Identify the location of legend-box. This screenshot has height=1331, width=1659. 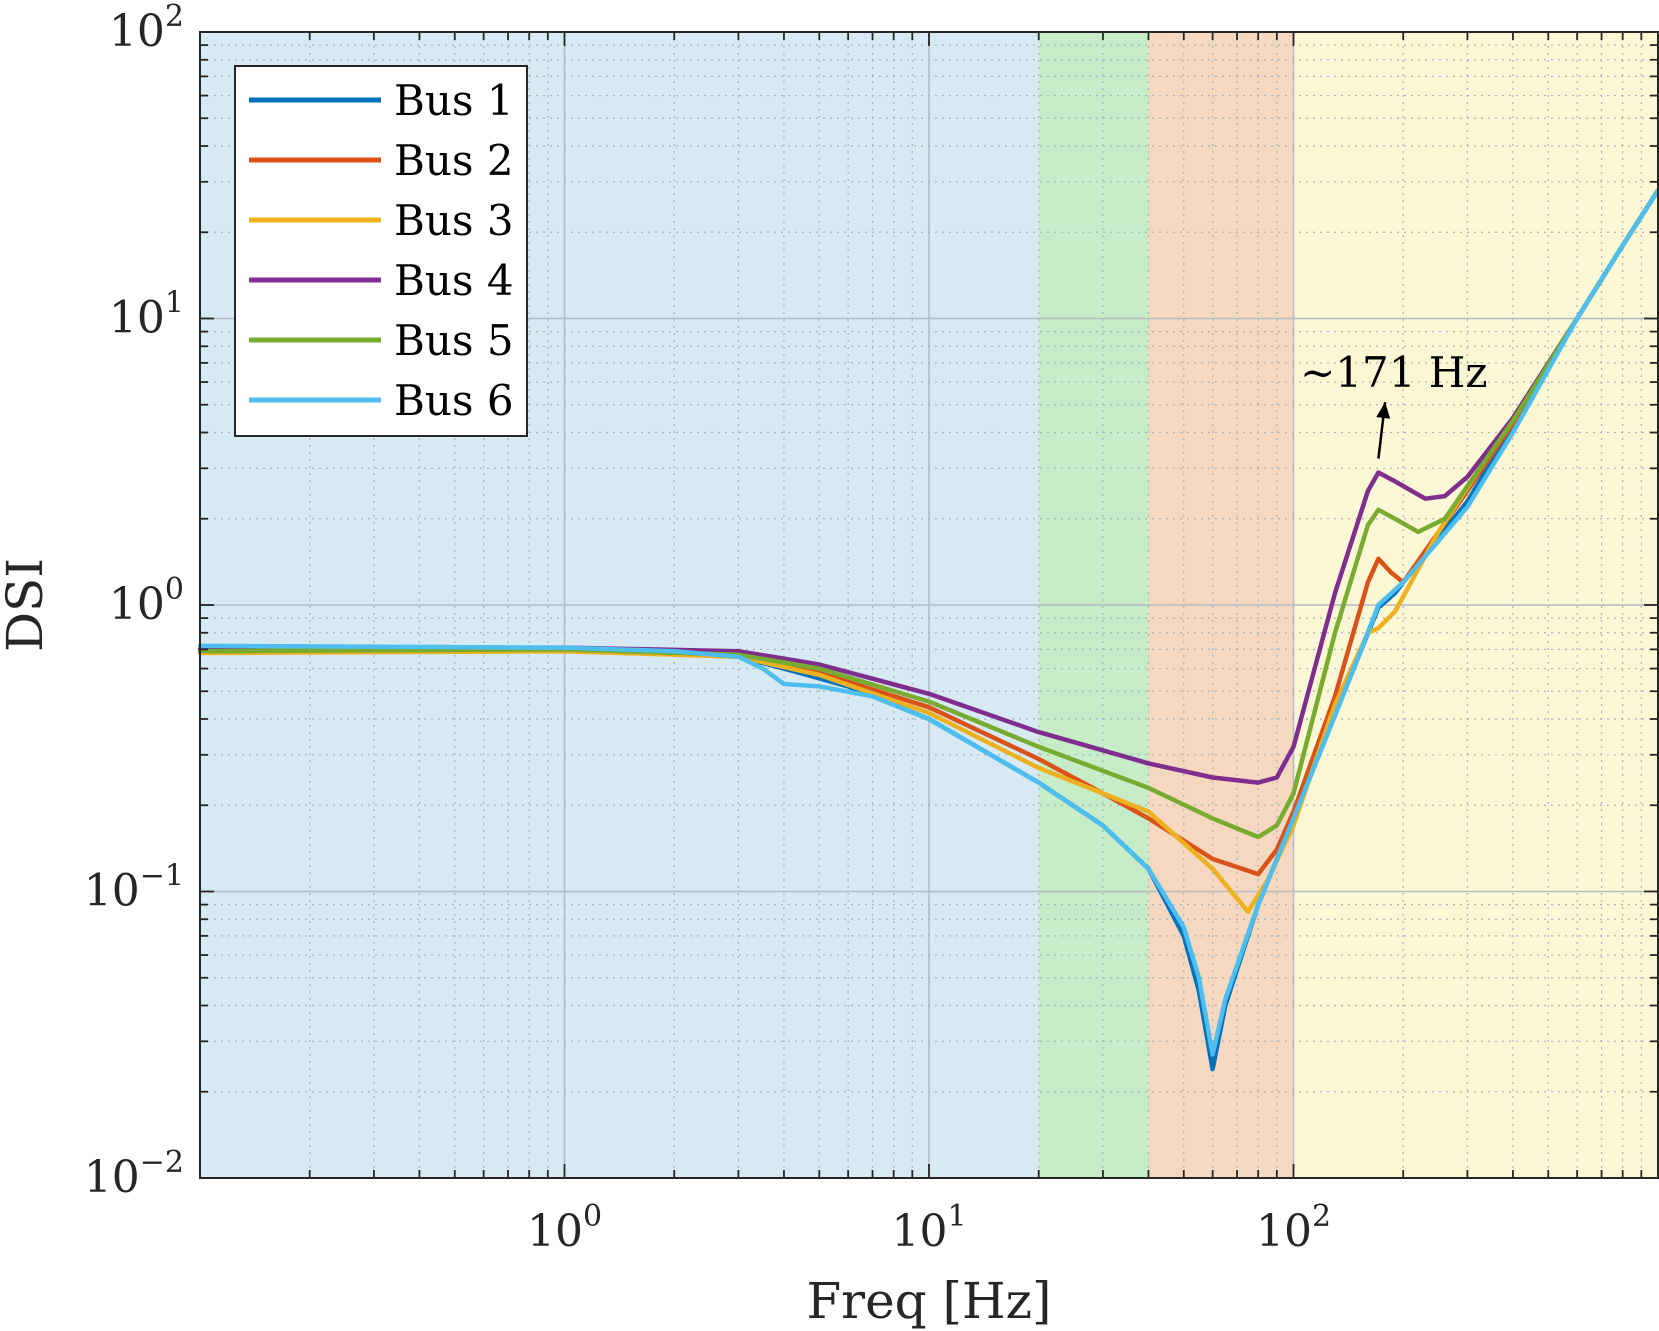
(381, 251).